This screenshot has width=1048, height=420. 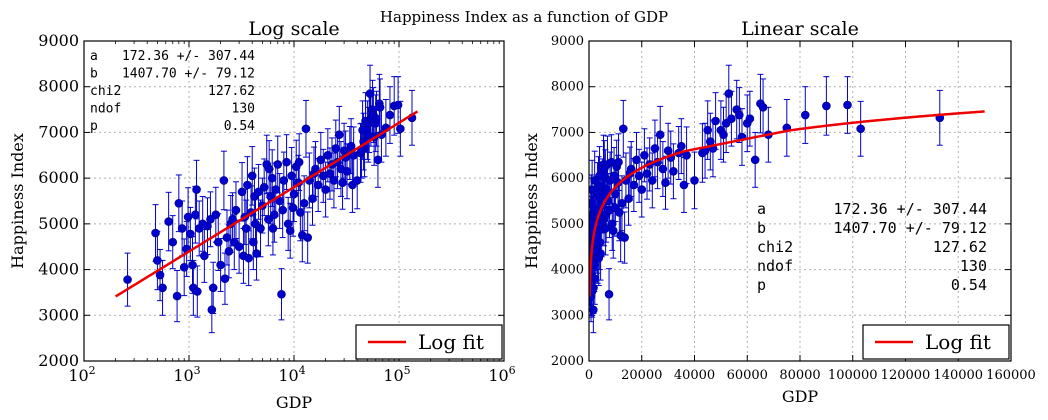 I want to click on legend: Log fit, so click(x=936, y=342).